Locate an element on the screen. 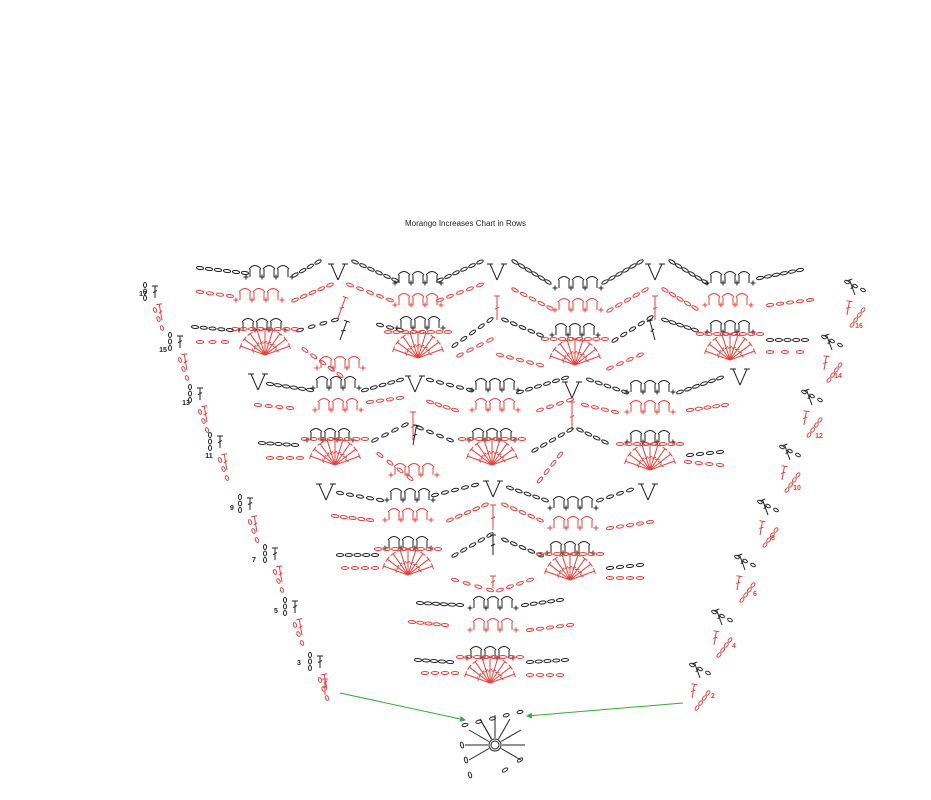  row-label-12: 12 is located at coordinates (819, 436).